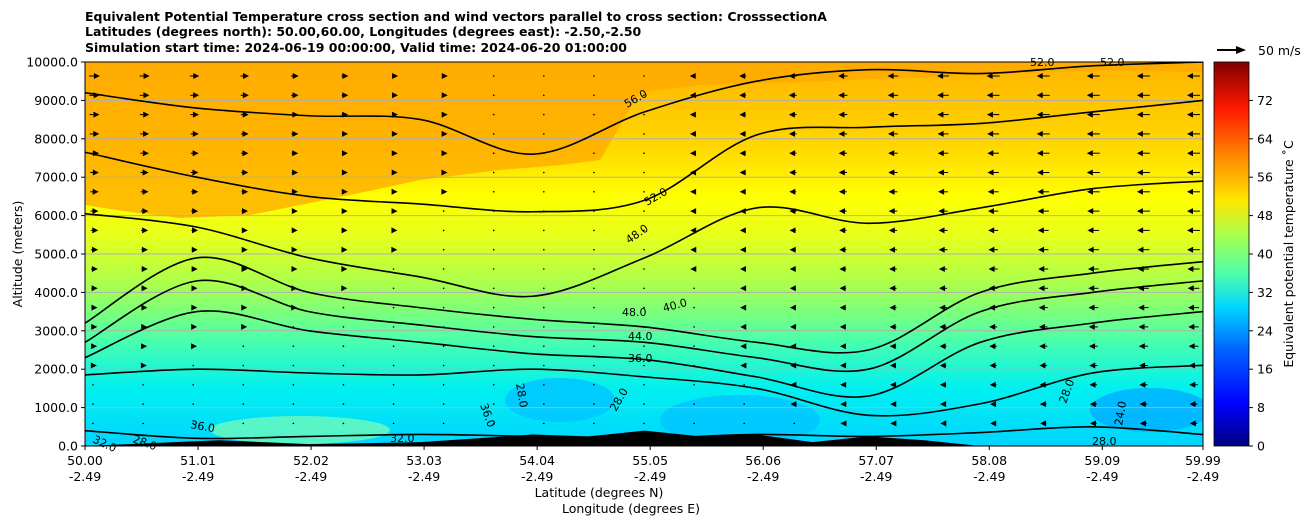  Describe the element at coordinates (1146, 410) in the screenshot. I see `cool-pocket` at that location.